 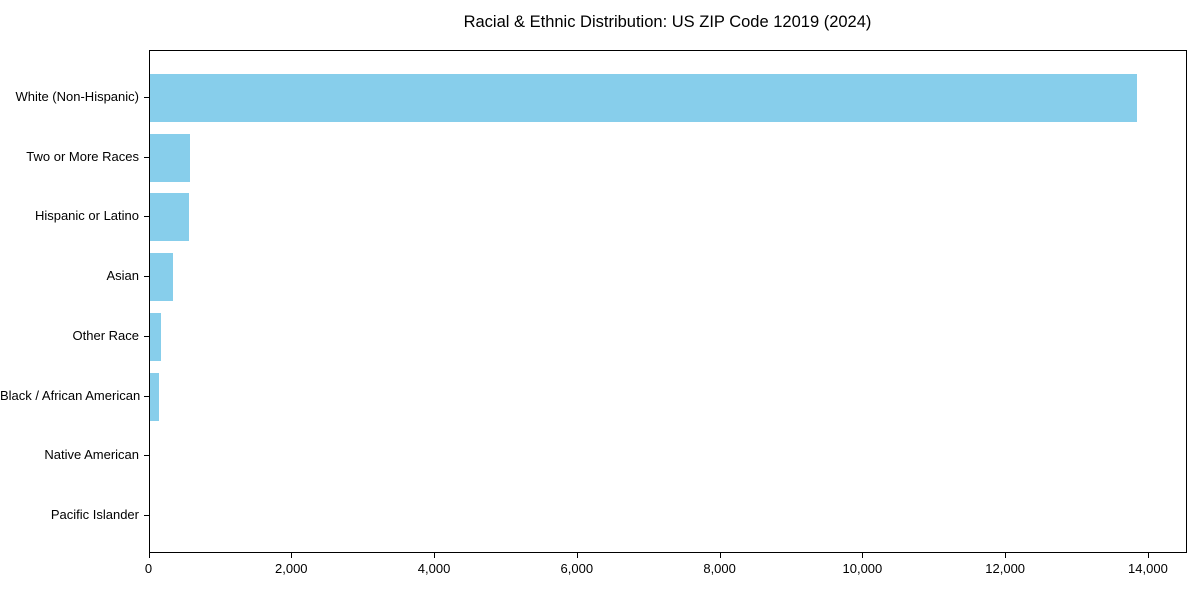 What do you see at coordinates (146, 277) in the screenshot?
I see `y-axis-tick-asian` at bounding box center [146, 277].